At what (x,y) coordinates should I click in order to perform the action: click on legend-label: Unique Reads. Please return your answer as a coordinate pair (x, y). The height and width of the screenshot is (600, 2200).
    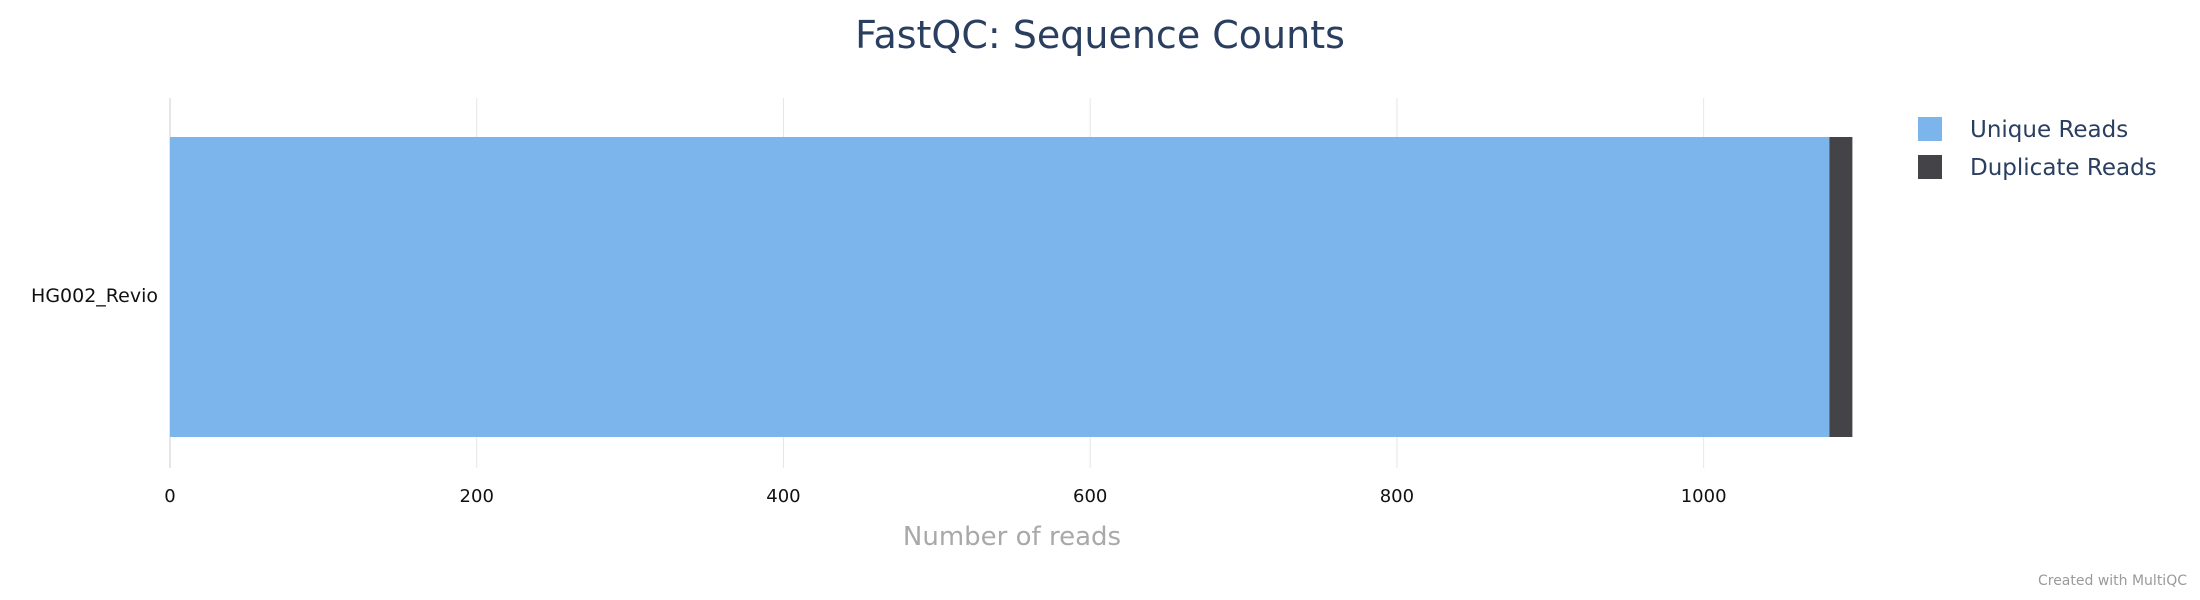
    Looking at the image, I should click on (2049, 130).